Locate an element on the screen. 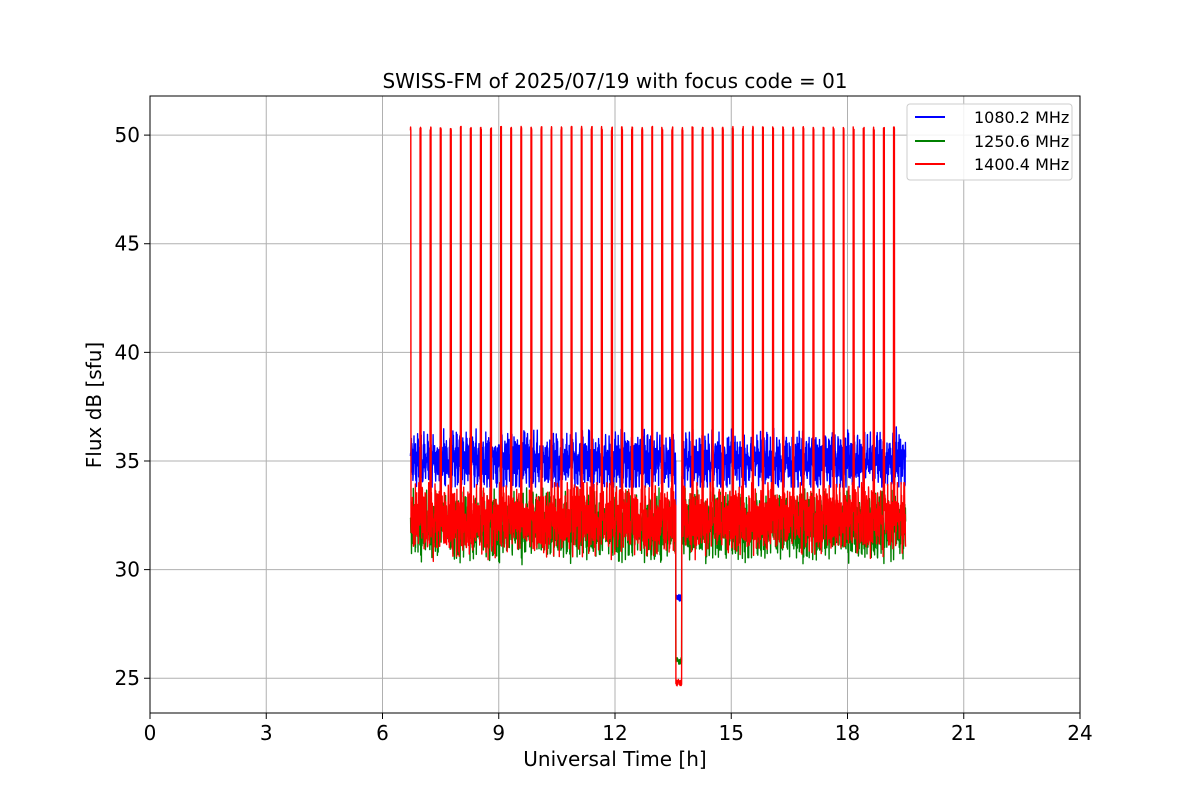  legend-box is located at coordinates (989, 142).